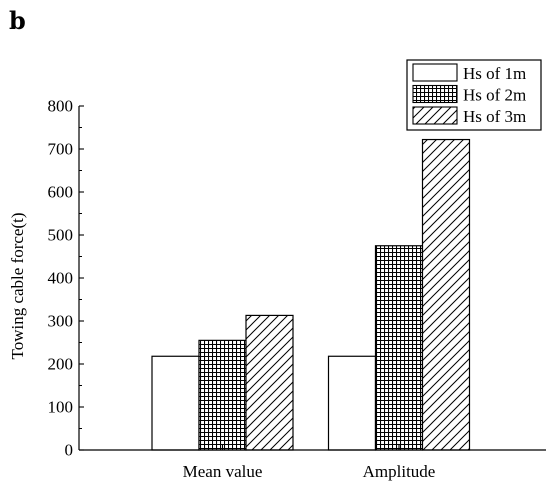 This screenshot has width=550, height=490. What do you see at coordinates (61, 321) in the screenshot?
I see `y-tick-label: 300` at bounding box center [61, 321].